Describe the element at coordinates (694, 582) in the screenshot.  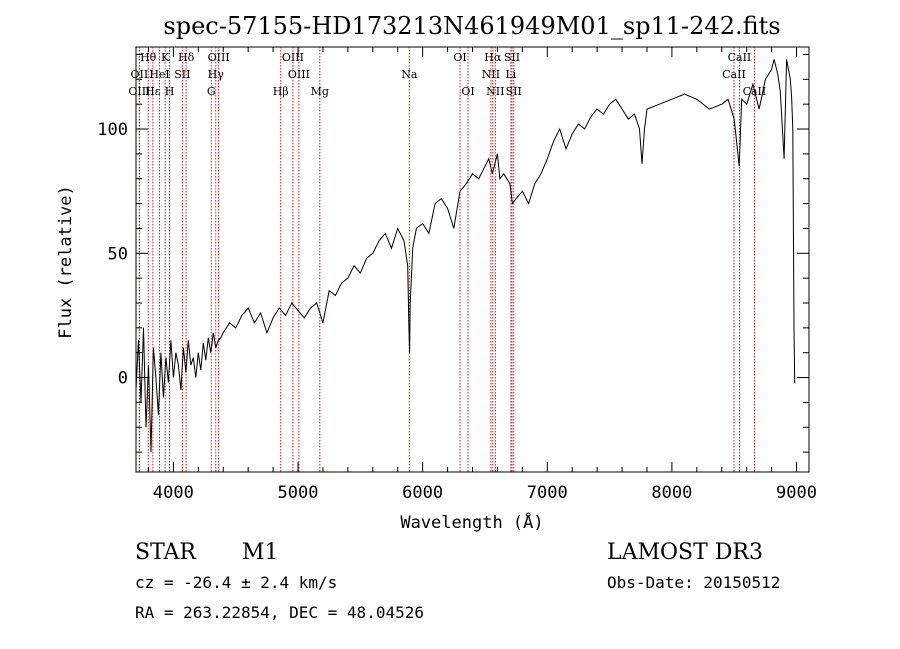
I see `observation-date: Obs-Date: 20150512` at that location.